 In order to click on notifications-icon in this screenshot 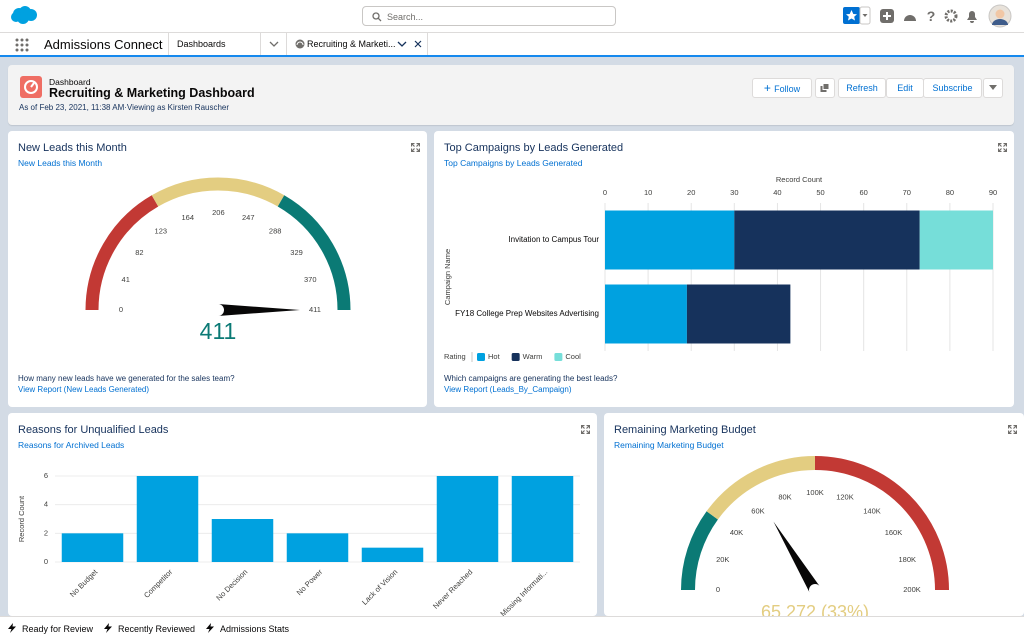, I will do `click(972, 17)`.